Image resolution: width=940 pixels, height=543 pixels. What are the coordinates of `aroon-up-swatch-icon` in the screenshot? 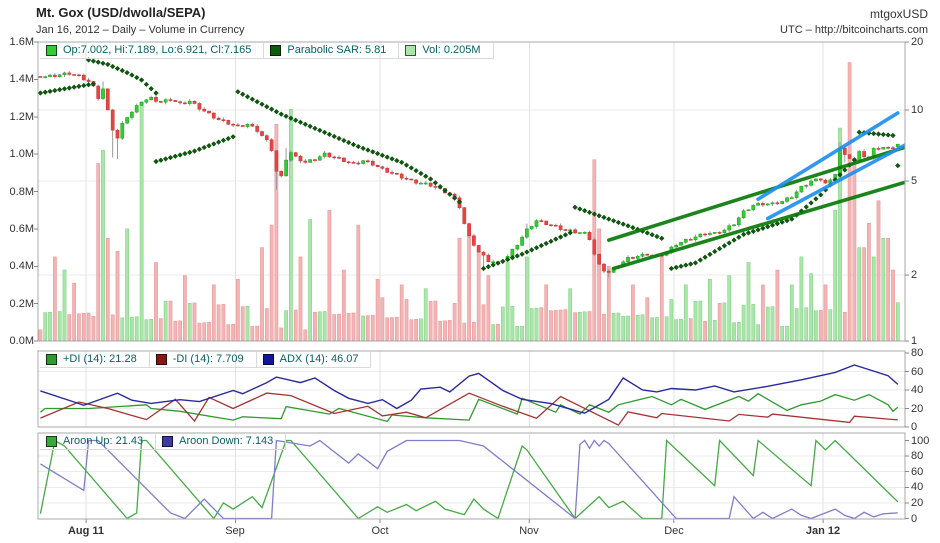 It's located at (51, 441).